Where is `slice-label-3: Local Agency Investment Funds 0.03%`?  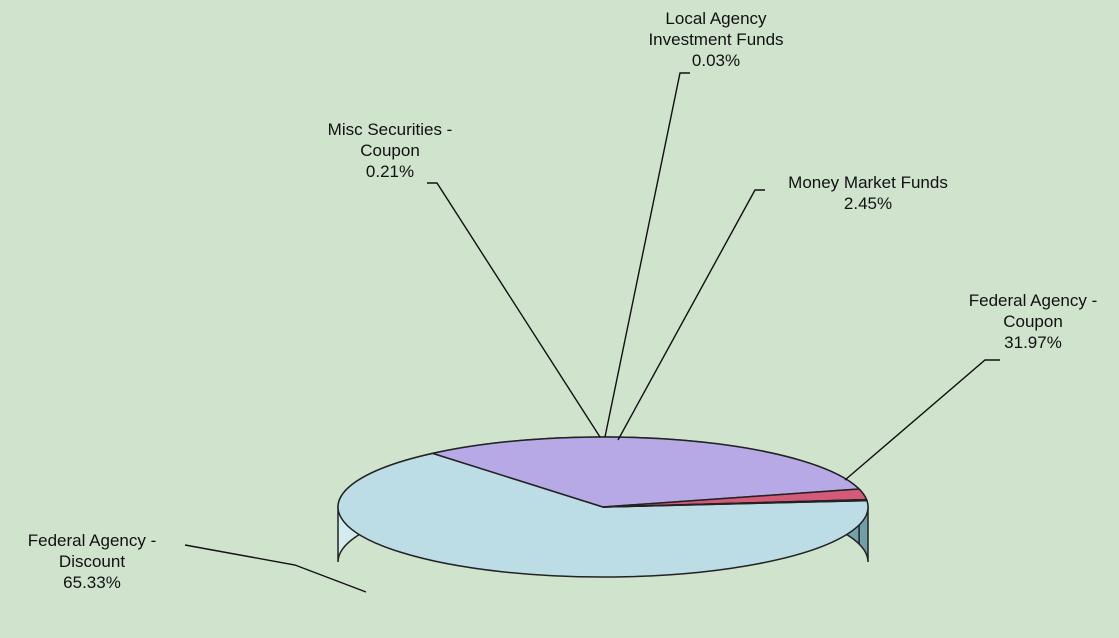
slice-label-3: Local Agency Investment Funds 0.03% is located at coordinates (715, 39).